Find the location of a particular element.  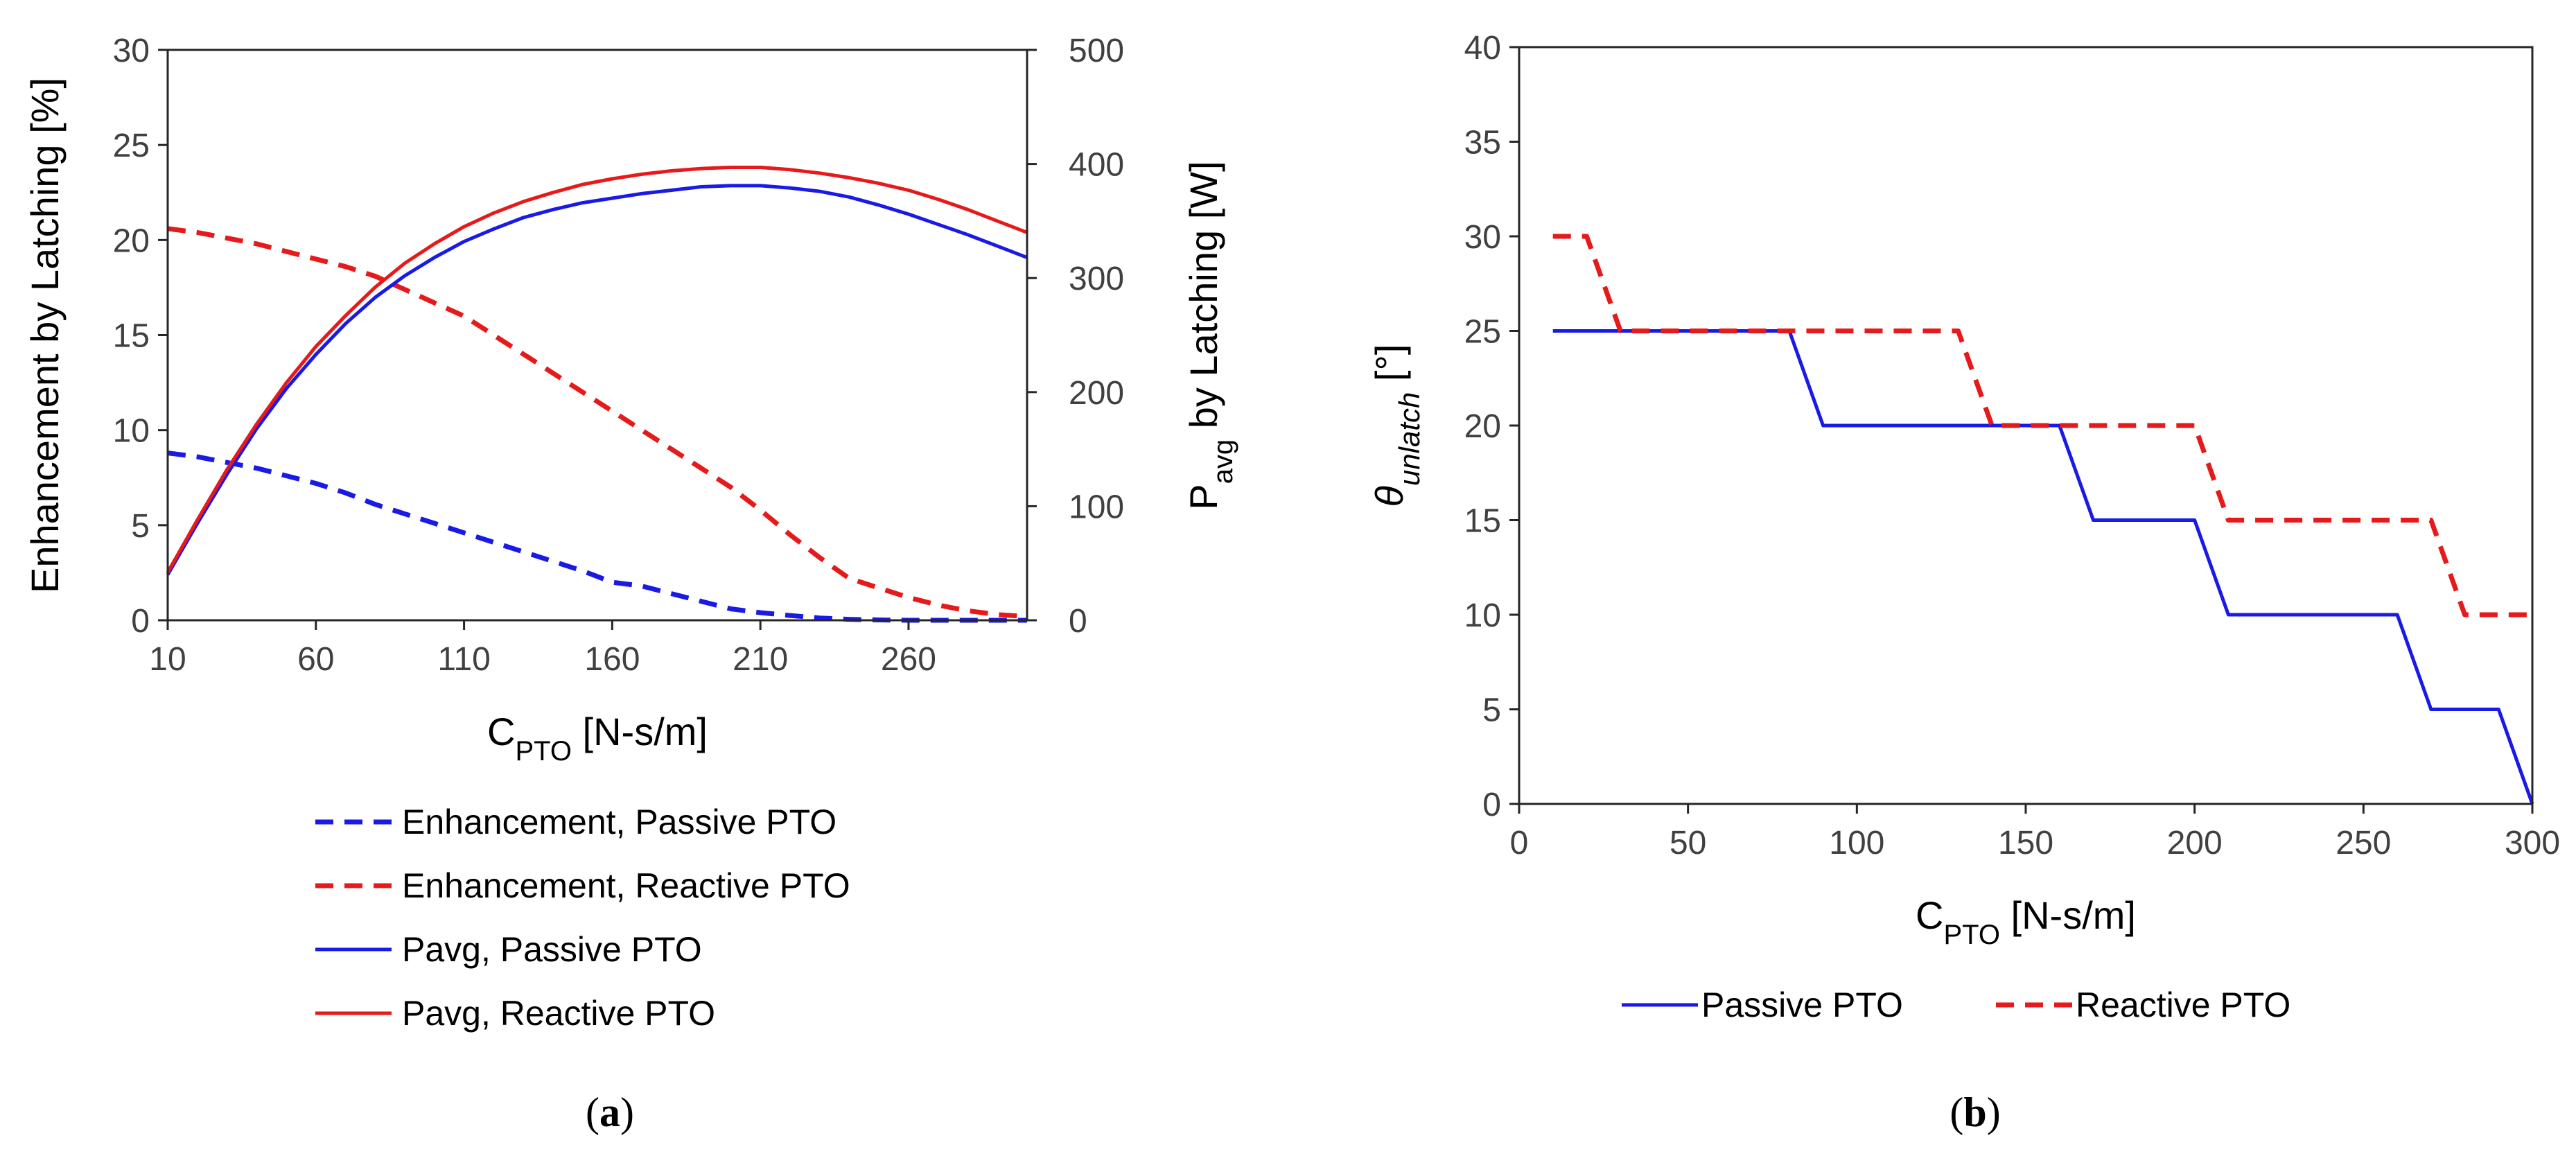

legend-label-passive-pto: Passive PTO is located at coordinates (1802, 1005).